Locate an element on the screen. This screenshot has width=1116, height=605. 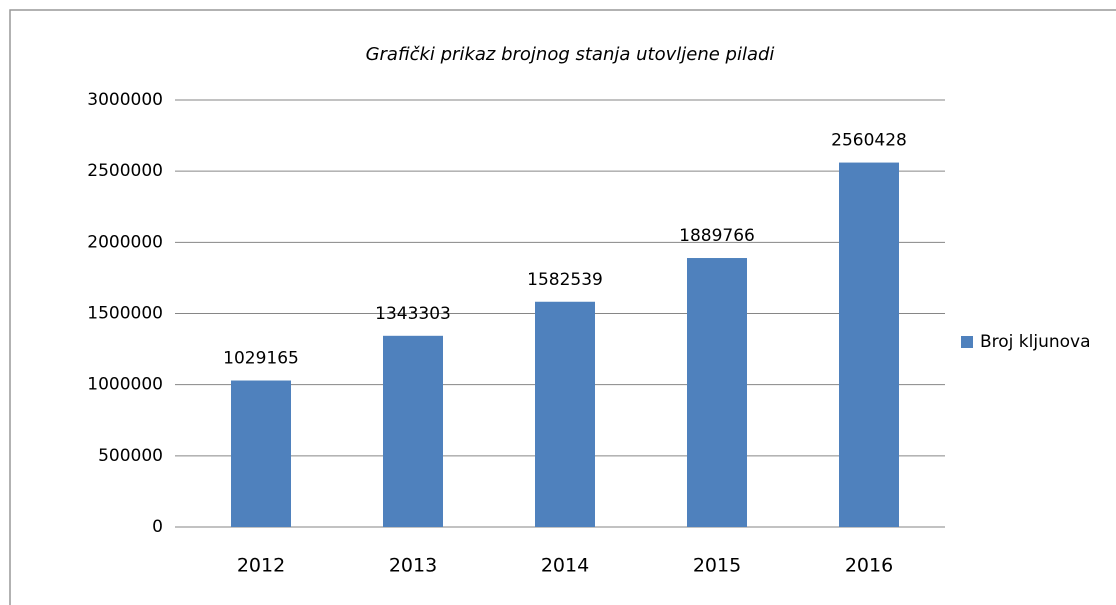
data-label: 1029165 is located at coordinates (261, 359).